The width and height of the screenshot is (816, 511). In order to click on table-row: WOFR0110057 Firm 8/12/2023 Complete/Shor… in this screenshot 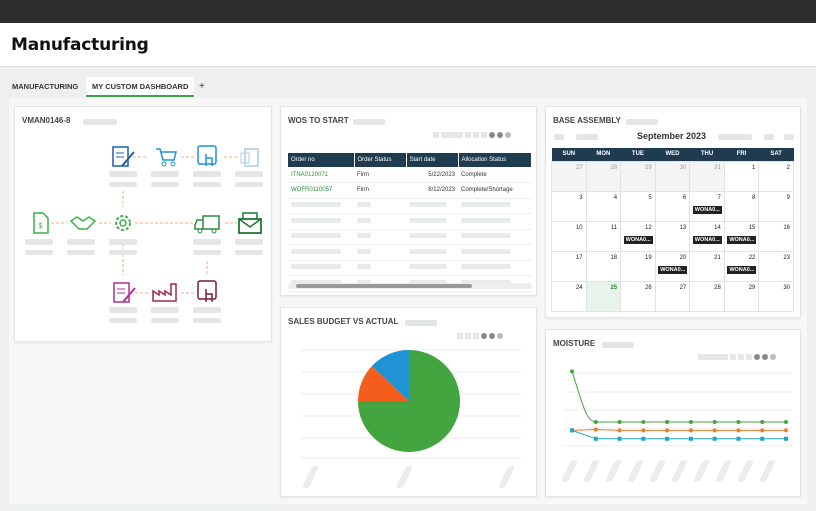, I will do `click(410, 190)`.